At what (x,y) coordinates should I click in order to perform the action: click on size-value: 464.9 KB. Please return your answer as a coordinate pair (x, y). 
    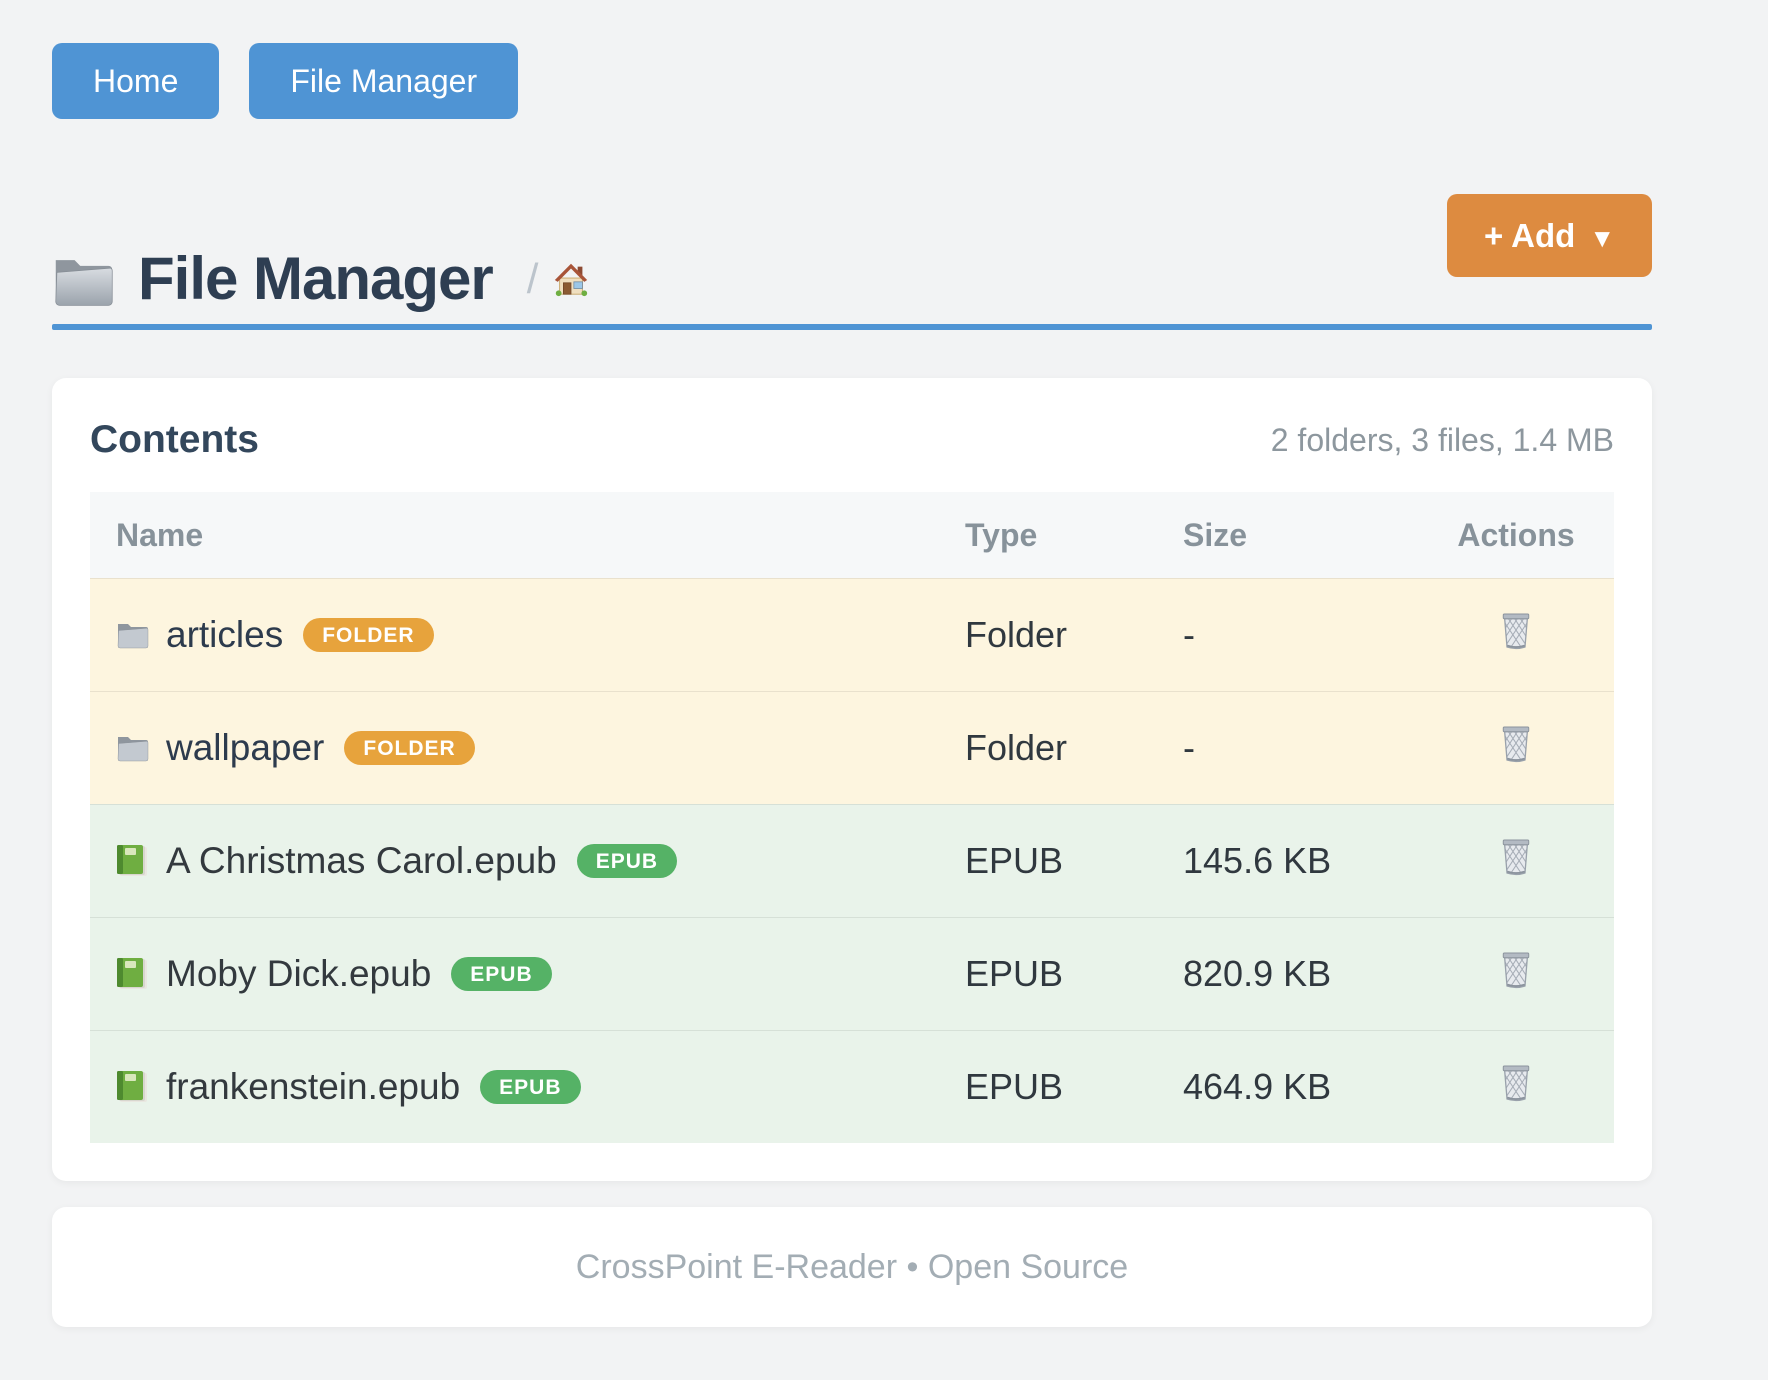
    Looking at the image, I should click on (1257, 1086).